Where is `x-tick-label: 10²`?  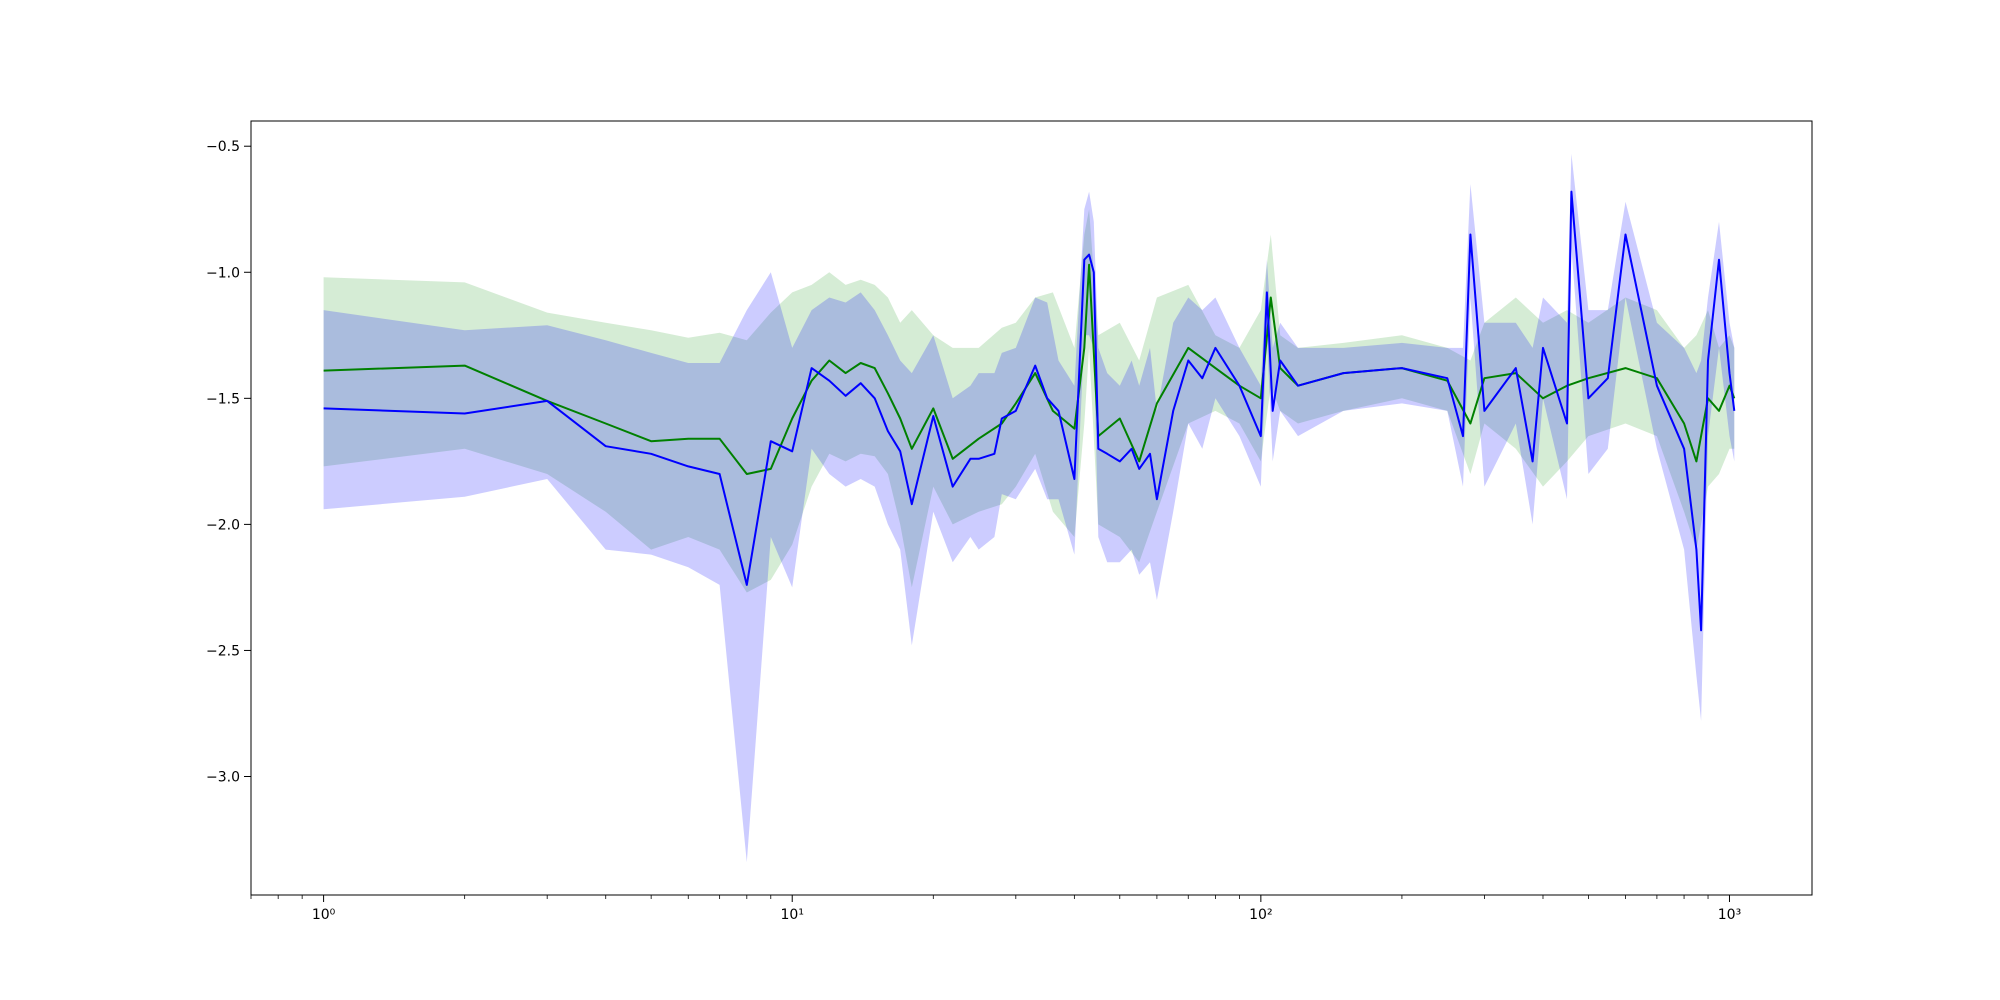
x-tick-label: 10² is located at coordinates (1260, 915).